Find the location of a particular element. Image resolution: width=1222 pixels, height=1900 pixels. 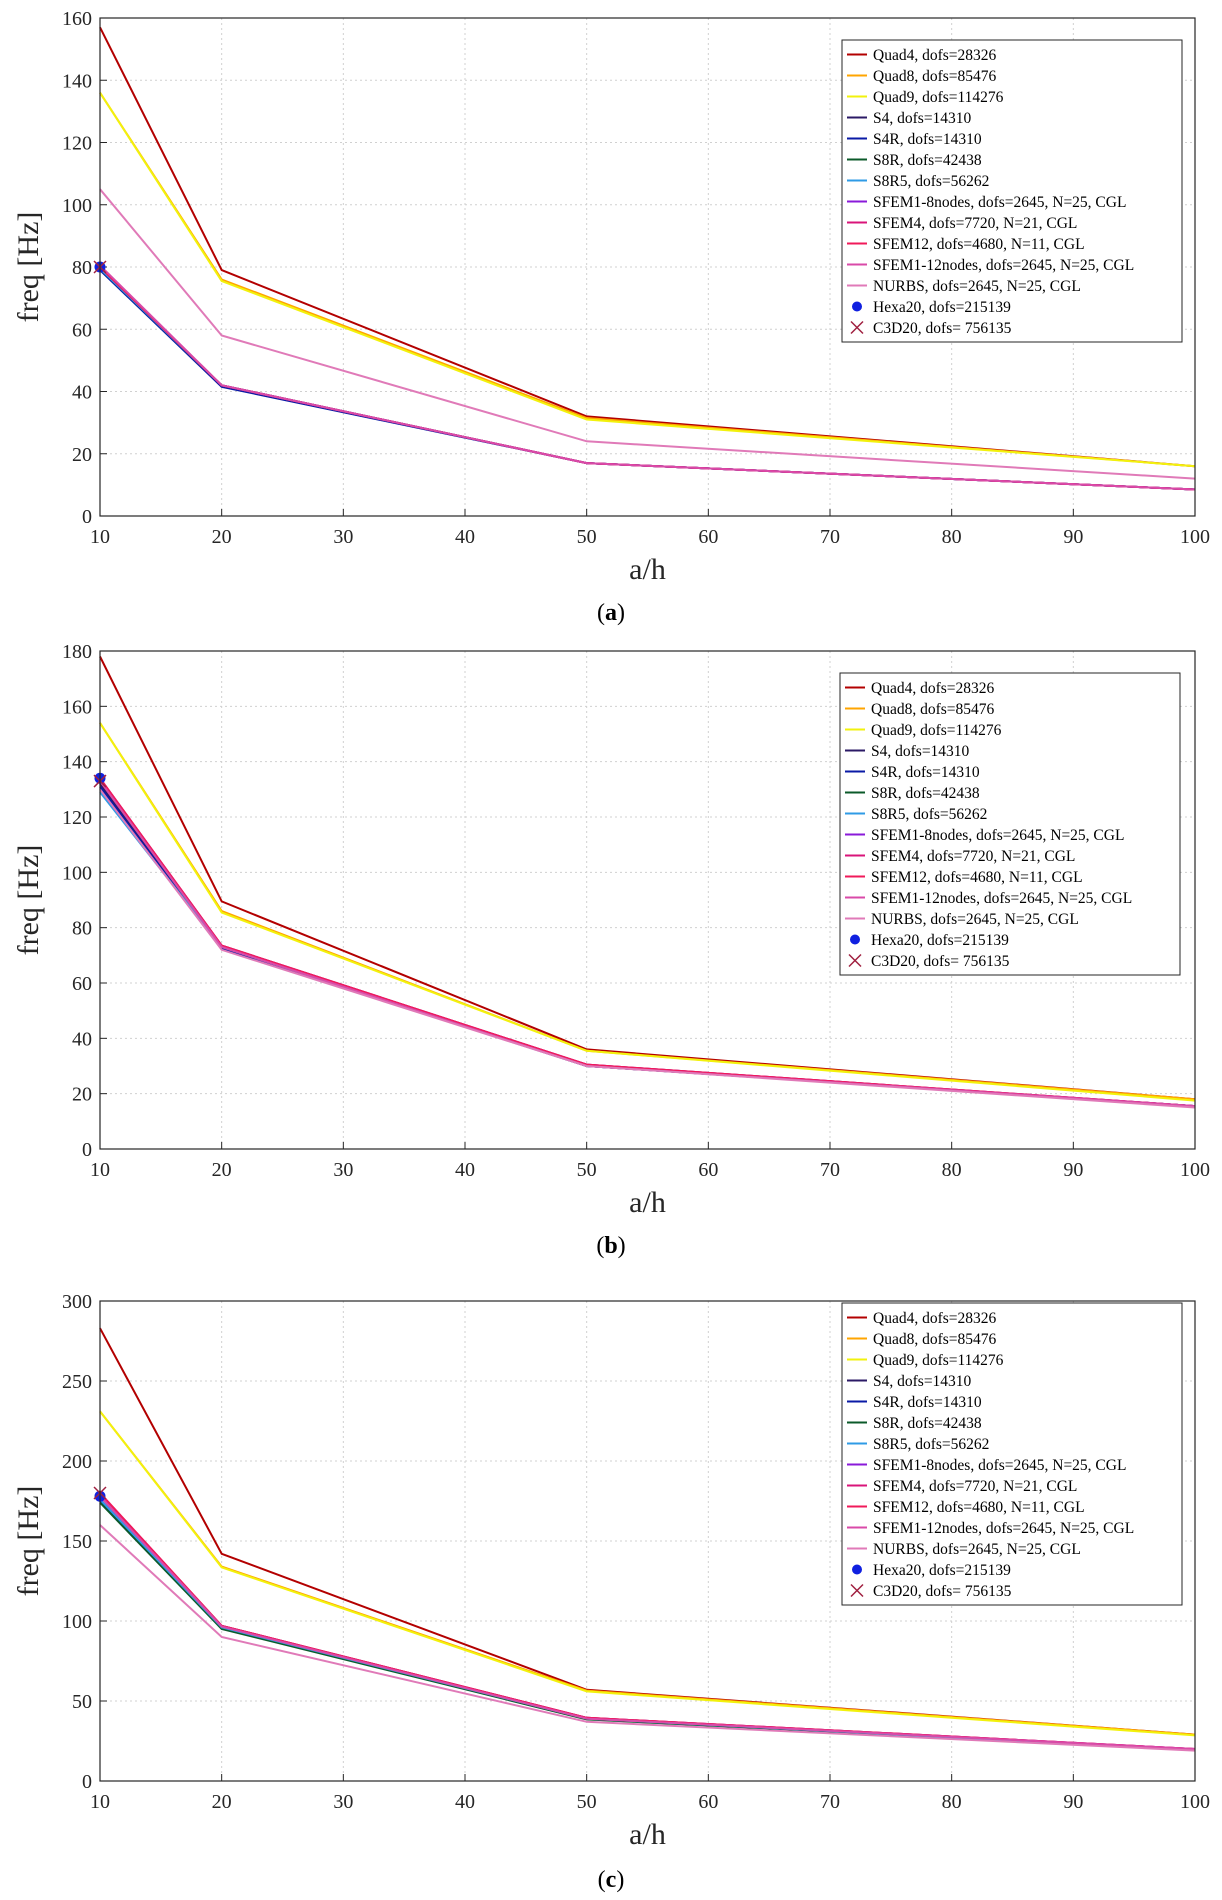

y-tick-label: 80 is located at coordinates (82, 929).